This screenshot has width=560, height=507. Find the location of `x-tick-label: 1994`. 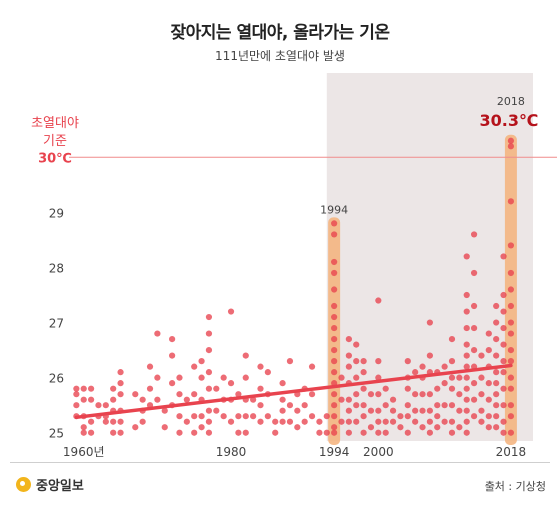

x-tick-label: 1994 is located at coordinates (334, 452).